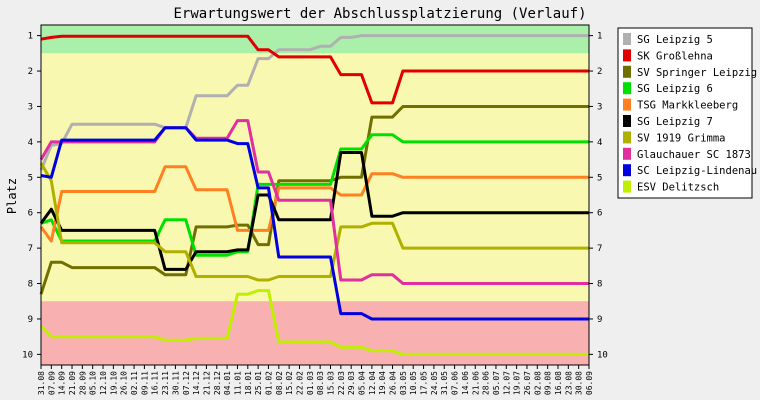 Image resolution: width=760 pixels, height=400 pixels. Describe the element at coordinates (248, 383) in the screenshot. I see `x-tick-label: 18.01` at that location.